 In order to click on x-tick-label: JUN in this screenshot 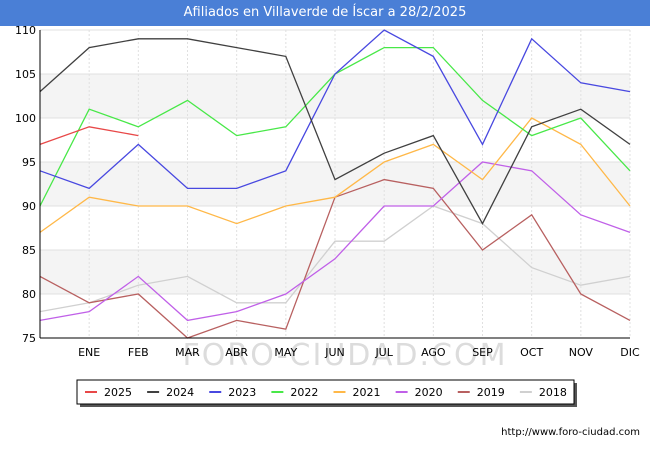, I will do `click(334, 352)`.